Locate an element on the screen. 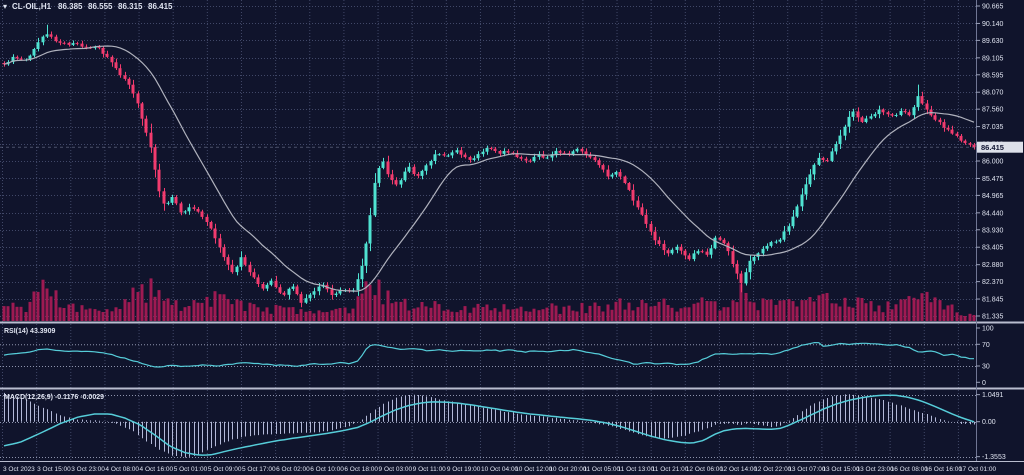  axis-tick-label: 88.070 is located at coordinates (993, 93).